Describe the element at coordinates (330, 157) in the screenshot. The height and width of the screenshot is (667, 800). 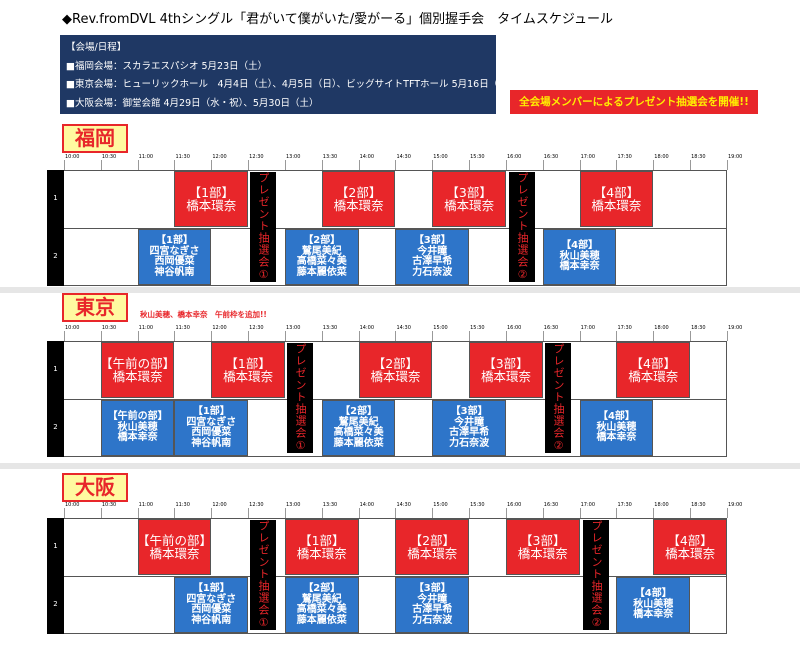
I see `time-label: 13:30` at that location.